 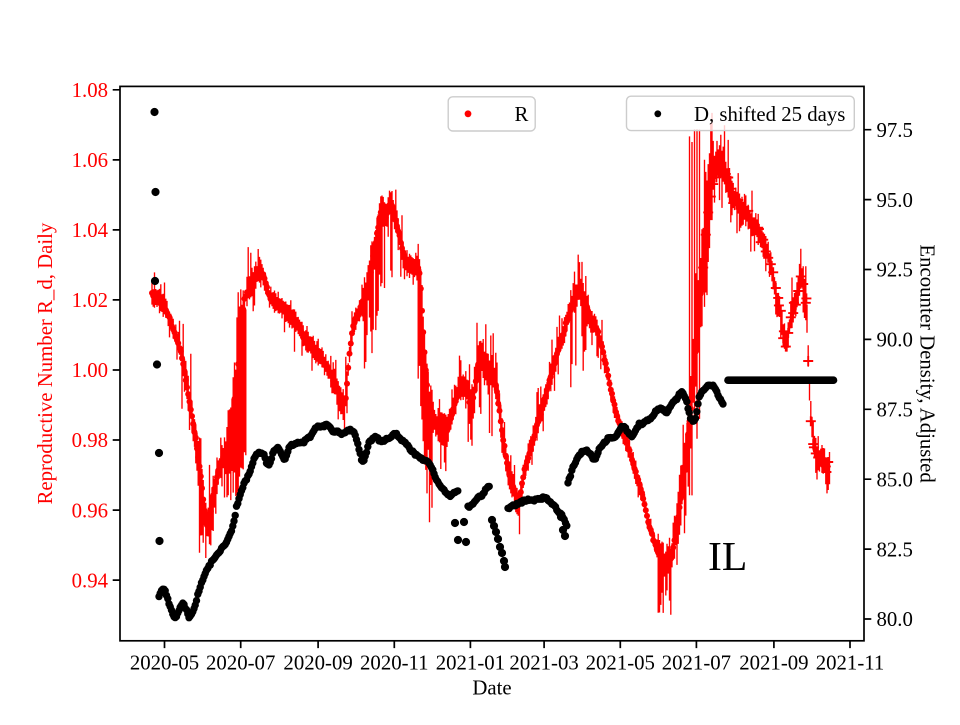 I want to click on svg-text: 1.02, so click(x=90, y=300).